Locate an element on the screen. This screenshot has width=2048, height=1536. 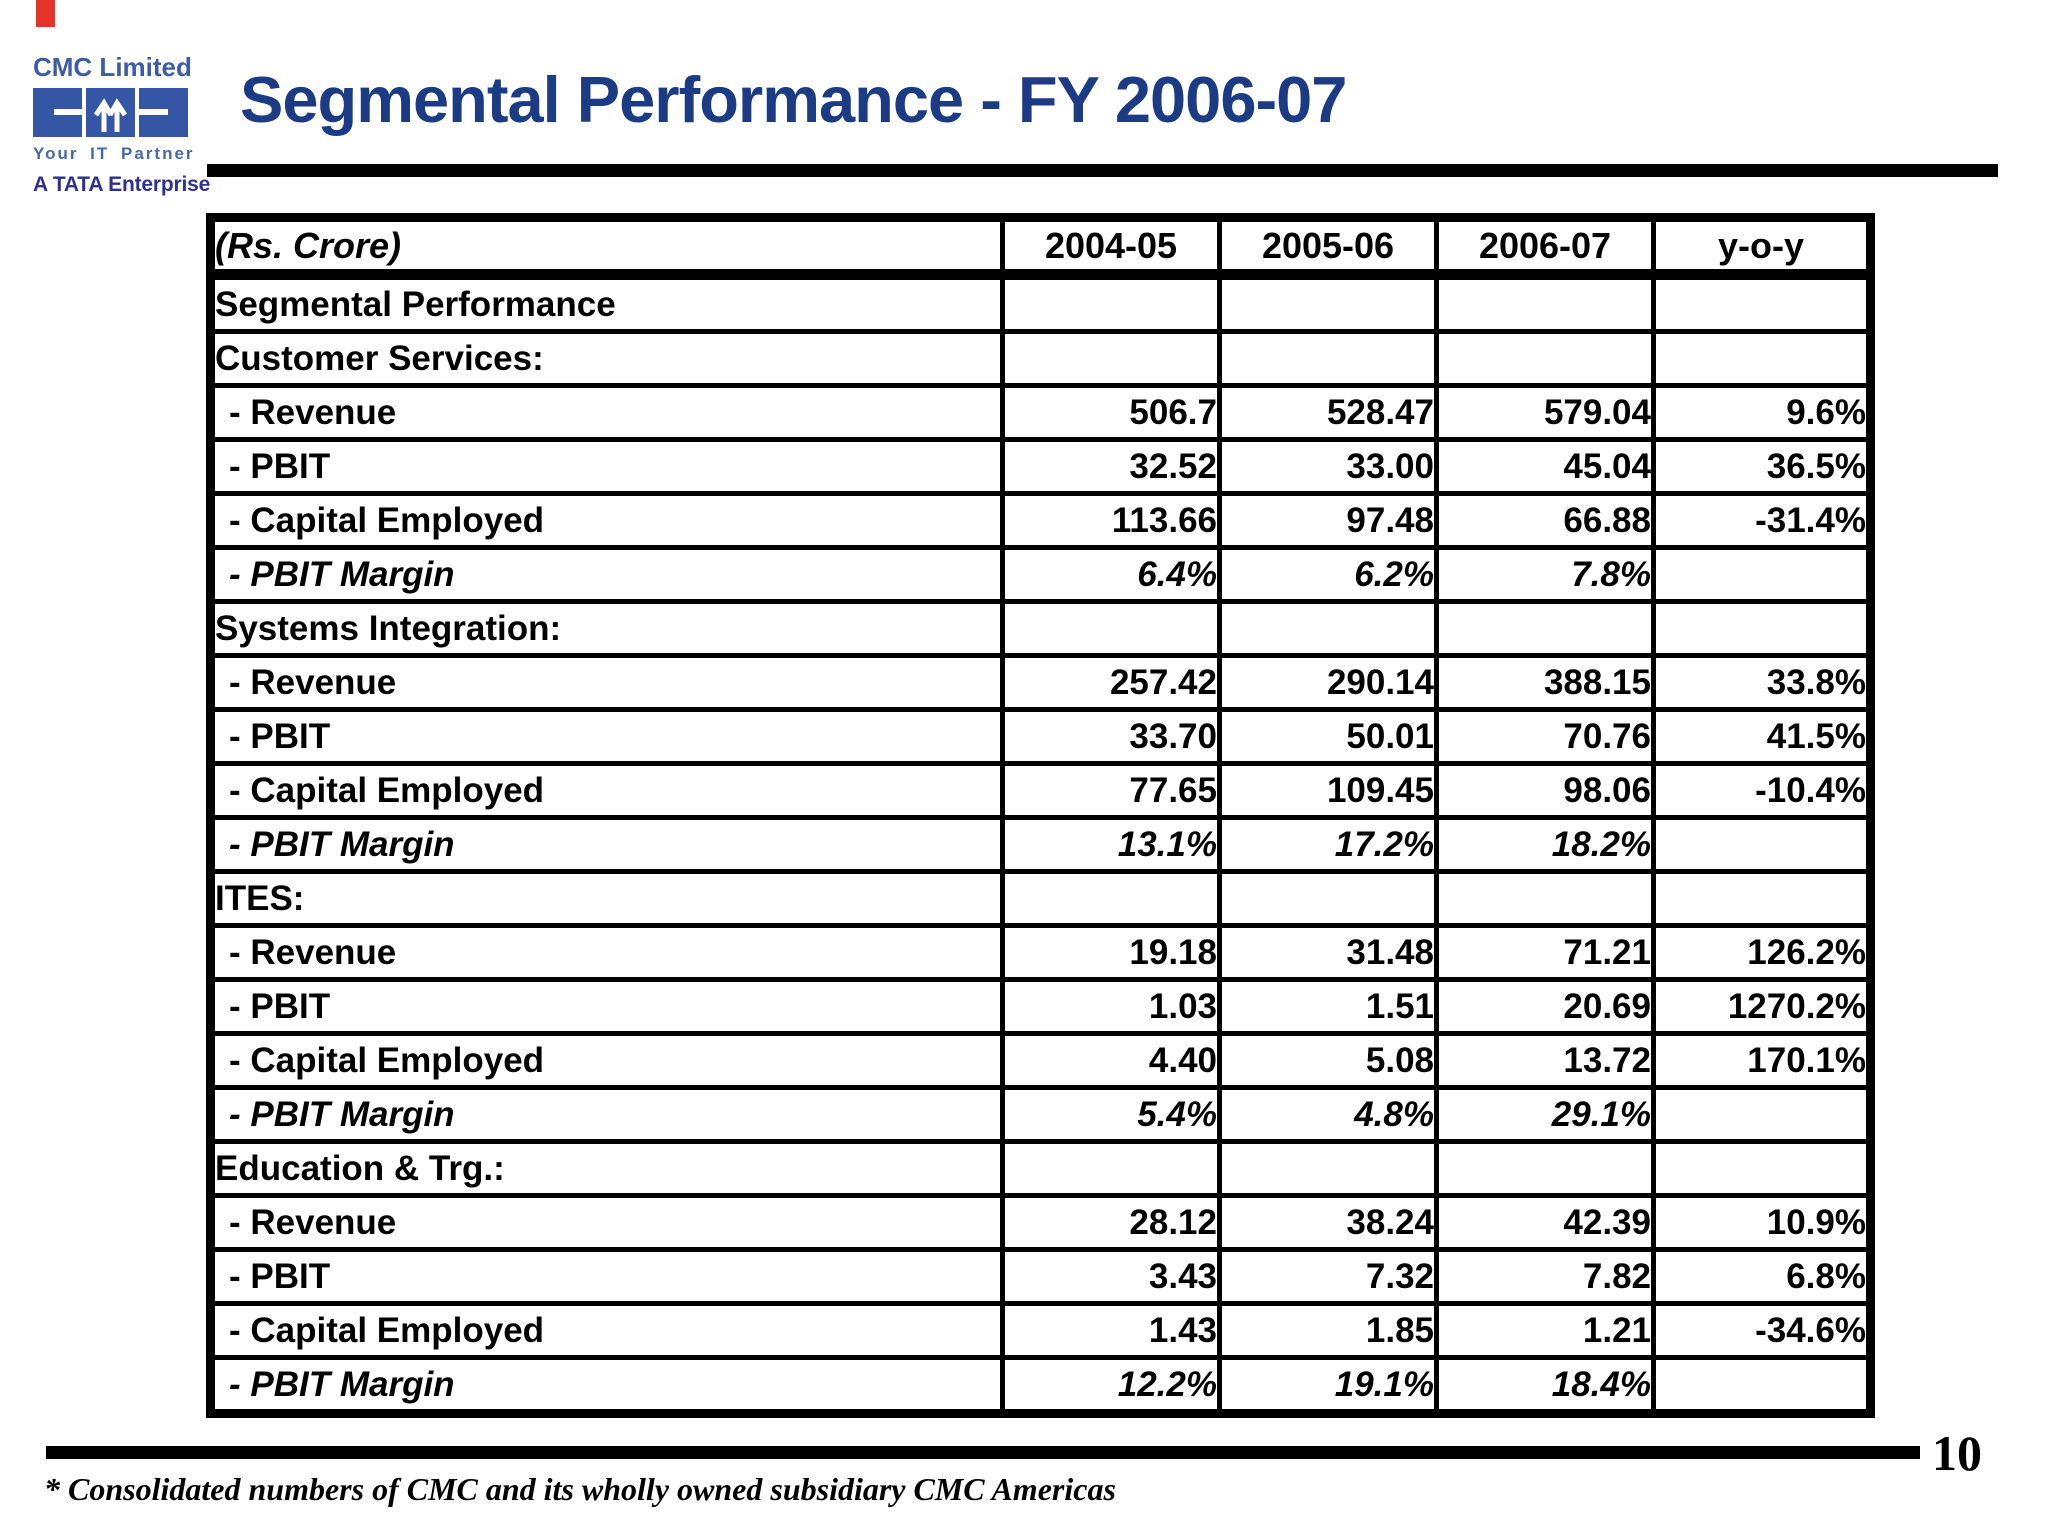
table-row: - Capital Employed 4.40 5.08 13.72 170.1% is located at coordinates (1040, 1060).